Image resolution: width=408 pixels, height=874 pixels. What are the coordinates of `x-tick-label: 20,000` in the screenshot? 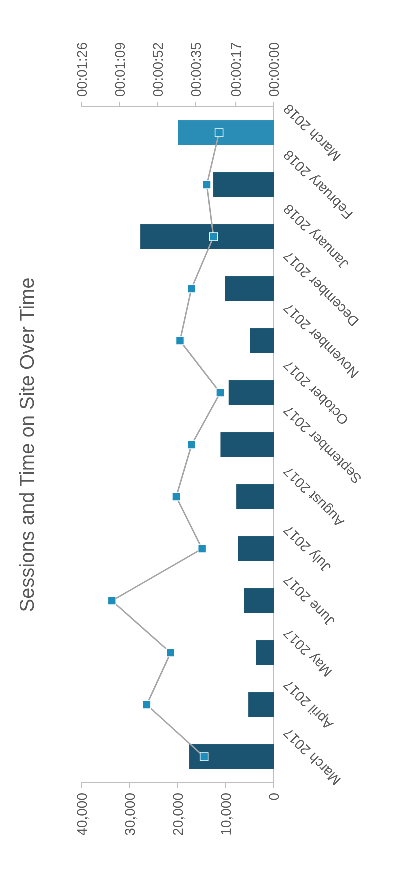 It's located at (178, 814).